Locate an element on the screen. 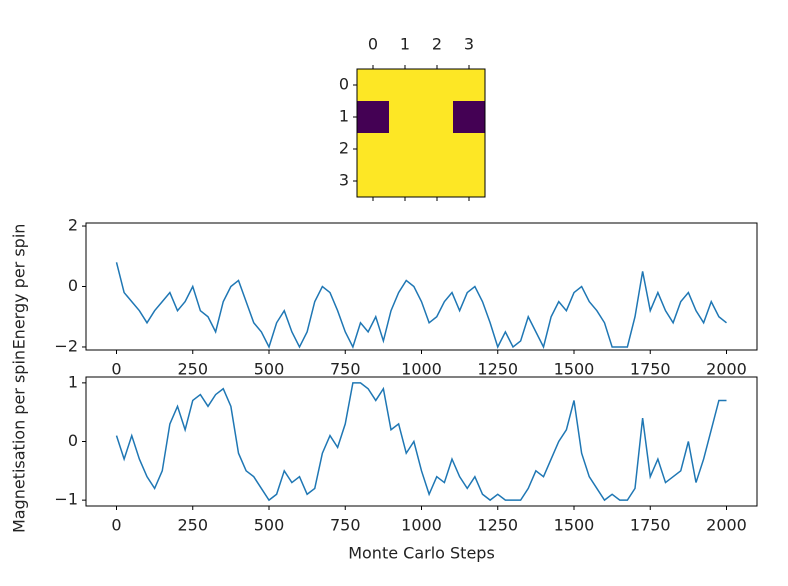  y-axis-label: Energy per spin is located at coordinates (19, 287).